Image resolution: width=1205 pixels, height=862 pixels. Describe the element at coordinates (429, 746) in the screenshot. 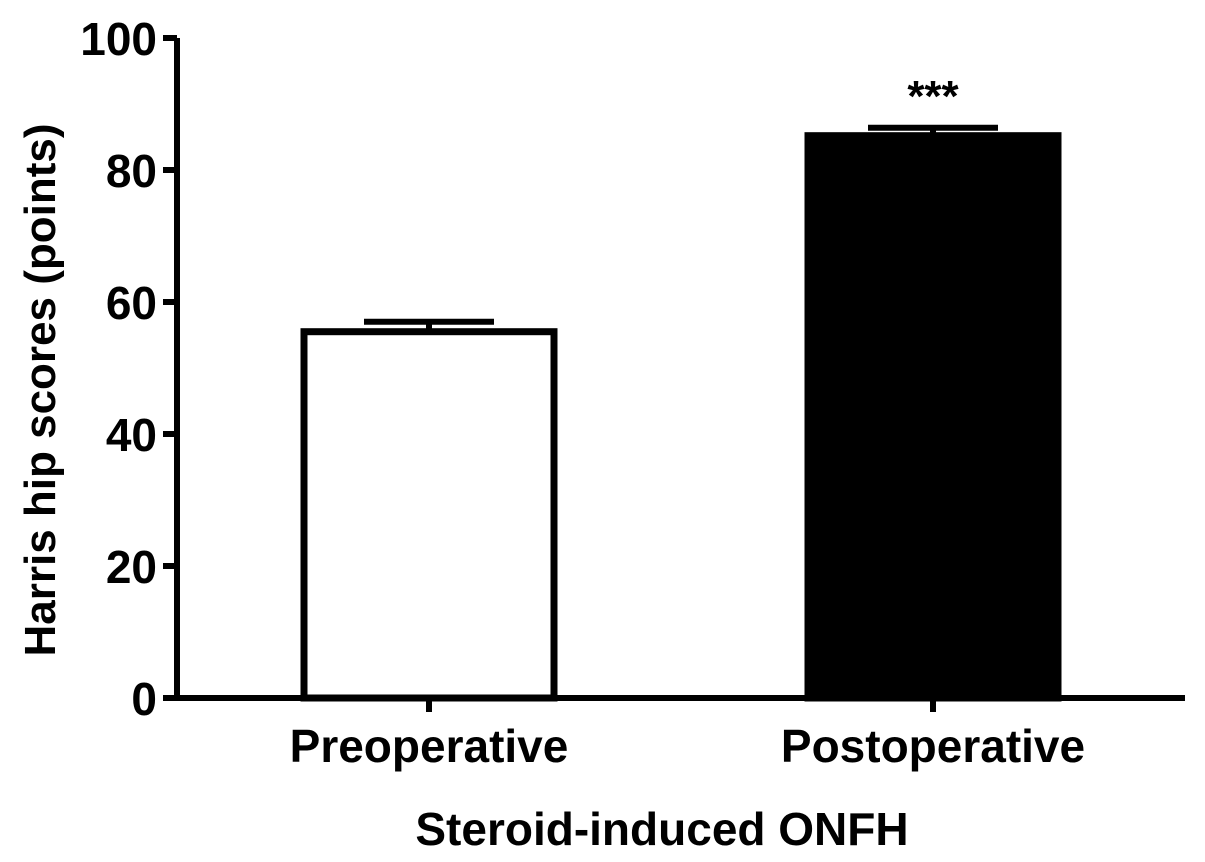

I see `x-tick-label: Preoperative` at that location.